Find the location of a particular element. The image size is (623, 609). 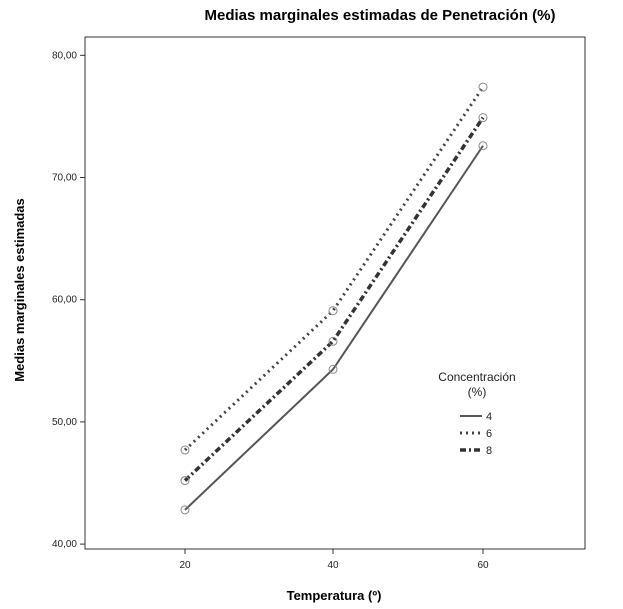

x-tick-label-2: 60 is located at coordinates (483, 565).